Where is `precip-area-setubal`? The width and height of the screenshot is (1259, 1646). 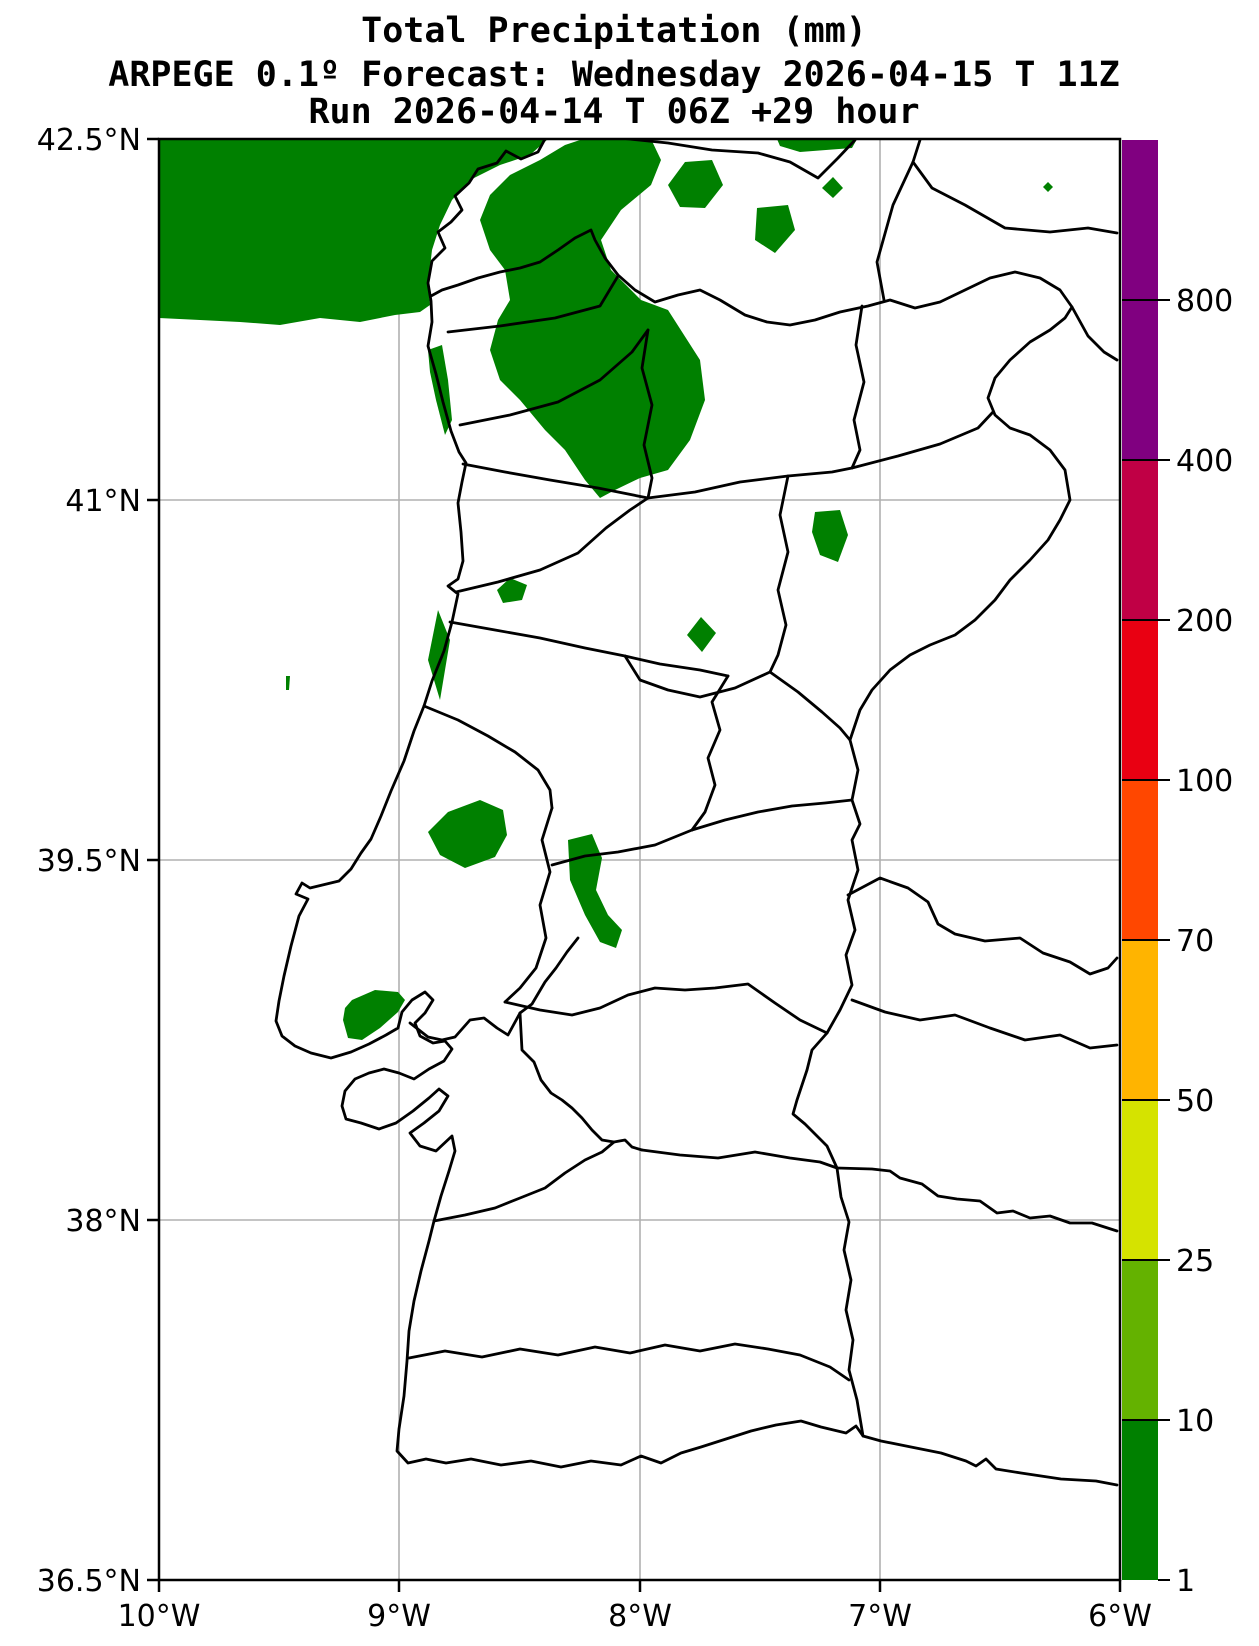
precip-area-setubal is located at coordinates (374, 1015).